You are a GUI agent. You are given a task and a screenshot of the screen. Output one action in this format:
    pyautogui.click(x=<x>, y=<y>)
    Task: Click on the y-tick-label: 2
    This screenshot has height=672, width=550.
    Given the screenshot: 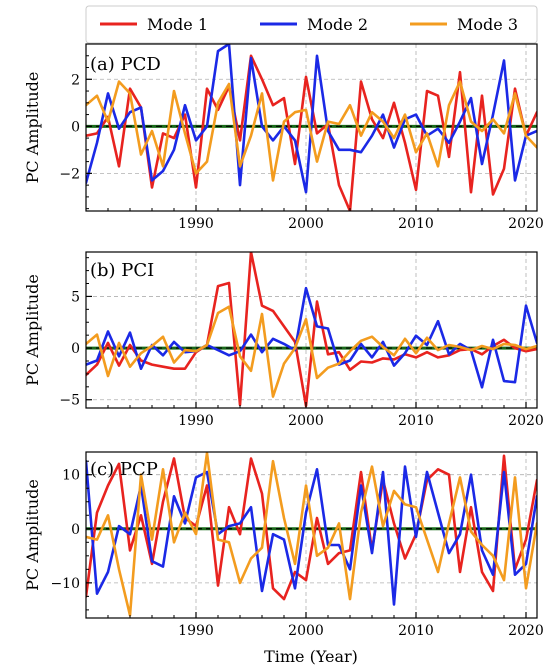 What is the action you would take?
    pyautogui.click(x=75, y=80)
    